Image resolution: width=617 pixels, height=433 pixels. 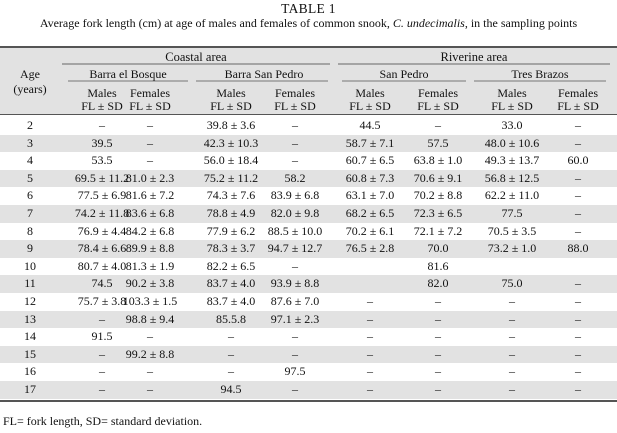 What do you see at coordinates (438, 248) in the screenshot?
I see `table-cell: 70.0` at bounding box center [438, 248].